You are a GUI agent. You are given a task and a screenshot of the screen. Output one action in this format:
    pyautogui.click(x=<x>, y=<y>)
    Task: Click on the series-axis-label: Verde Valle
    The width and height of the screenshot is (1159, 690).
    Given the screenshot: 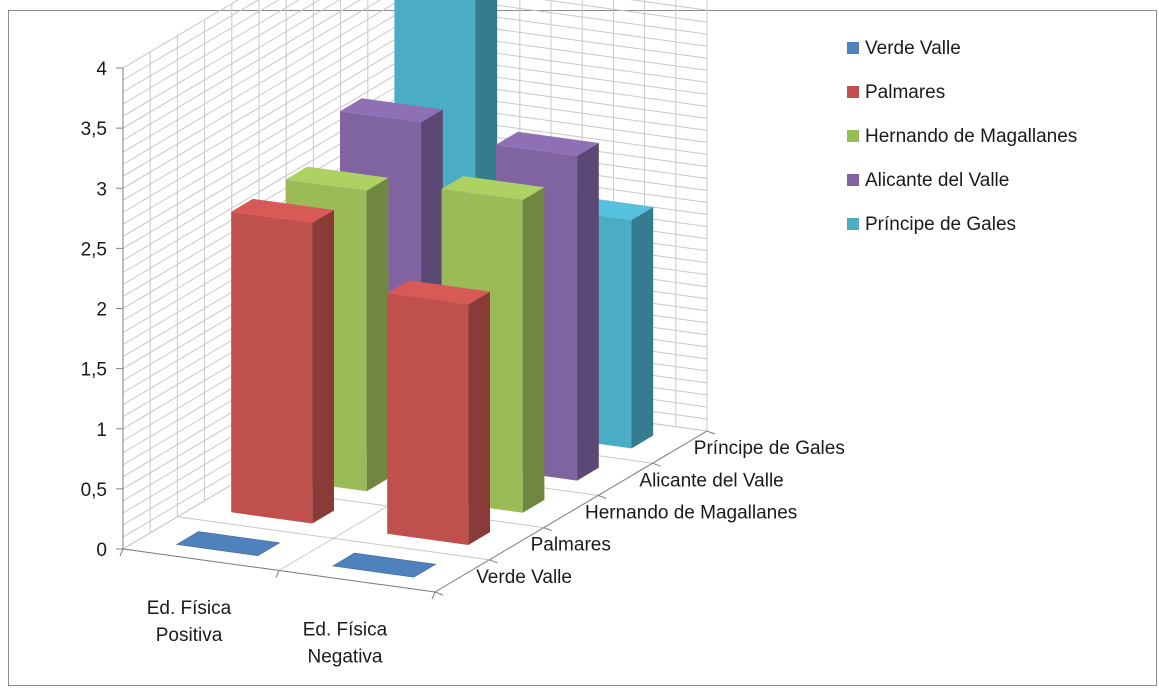 What is the action you would take?
    pyautogui.click(x=524, y=577)
    